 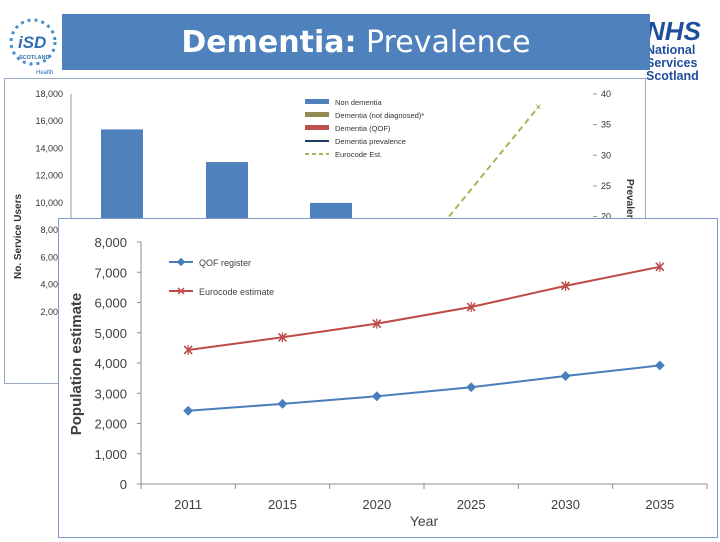 What do you see at coordinates (49, 176) in the screenshot?
I see `bg-y-tick-label: 12,000` at bounding box center [49, 176].